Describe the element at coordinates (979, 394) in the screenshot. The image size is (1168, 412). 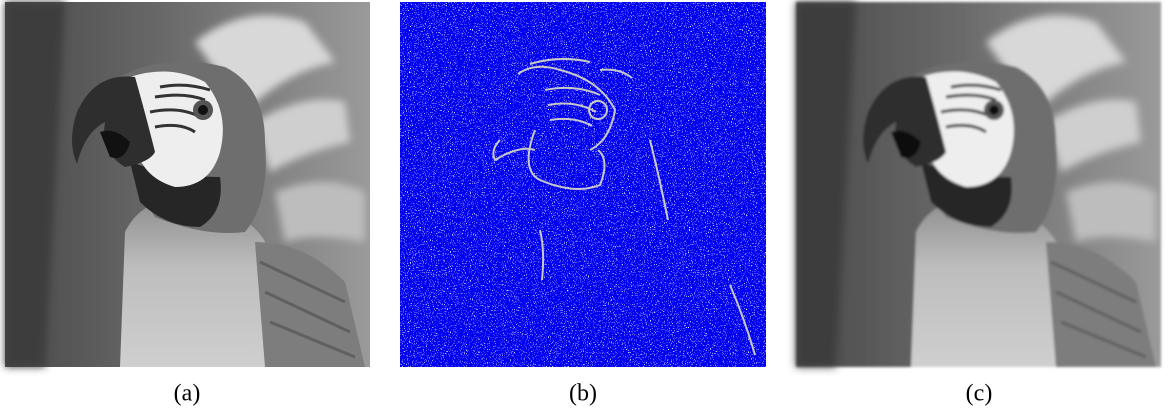
I see `caption: (c)` at that location.